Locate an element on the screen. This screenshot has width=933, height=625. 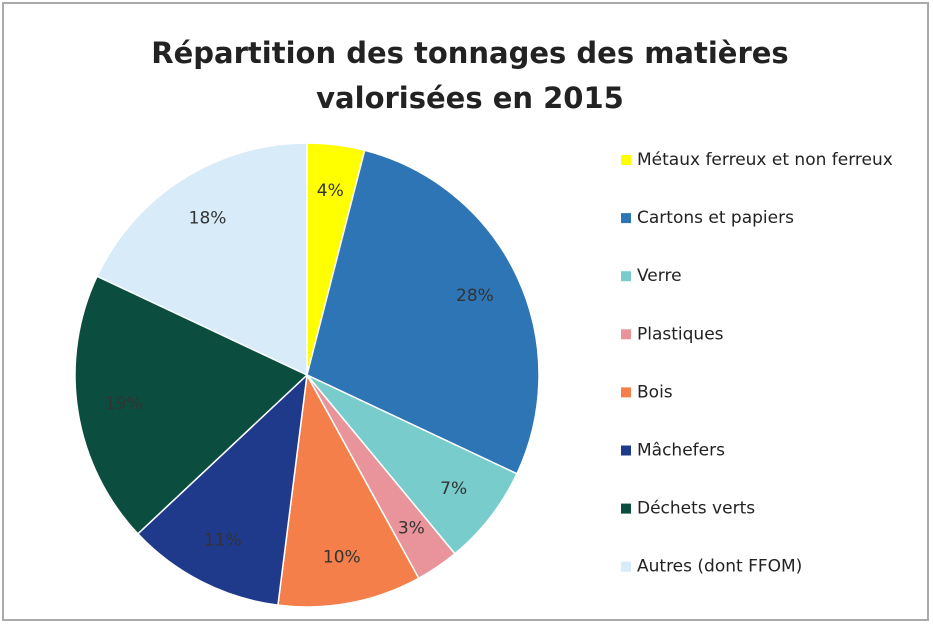
legend-label: Autres (dont FFOM) is located at coordinates (719, 567).